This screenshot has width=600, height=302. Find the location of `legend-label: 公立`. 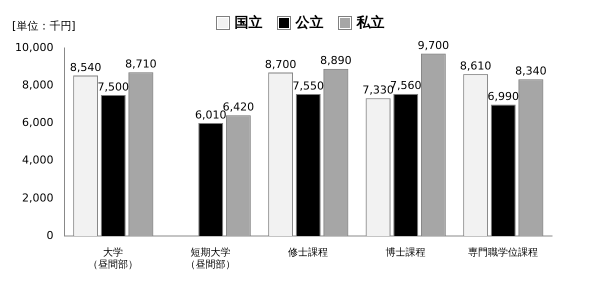

legend-label: 公立 is located at coordinates (310, 23).